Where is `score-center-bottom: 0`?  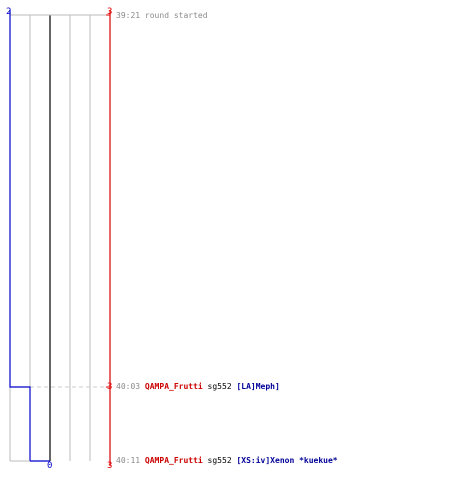
score-center-bottom: 0 is located at coordinates (50, 466).